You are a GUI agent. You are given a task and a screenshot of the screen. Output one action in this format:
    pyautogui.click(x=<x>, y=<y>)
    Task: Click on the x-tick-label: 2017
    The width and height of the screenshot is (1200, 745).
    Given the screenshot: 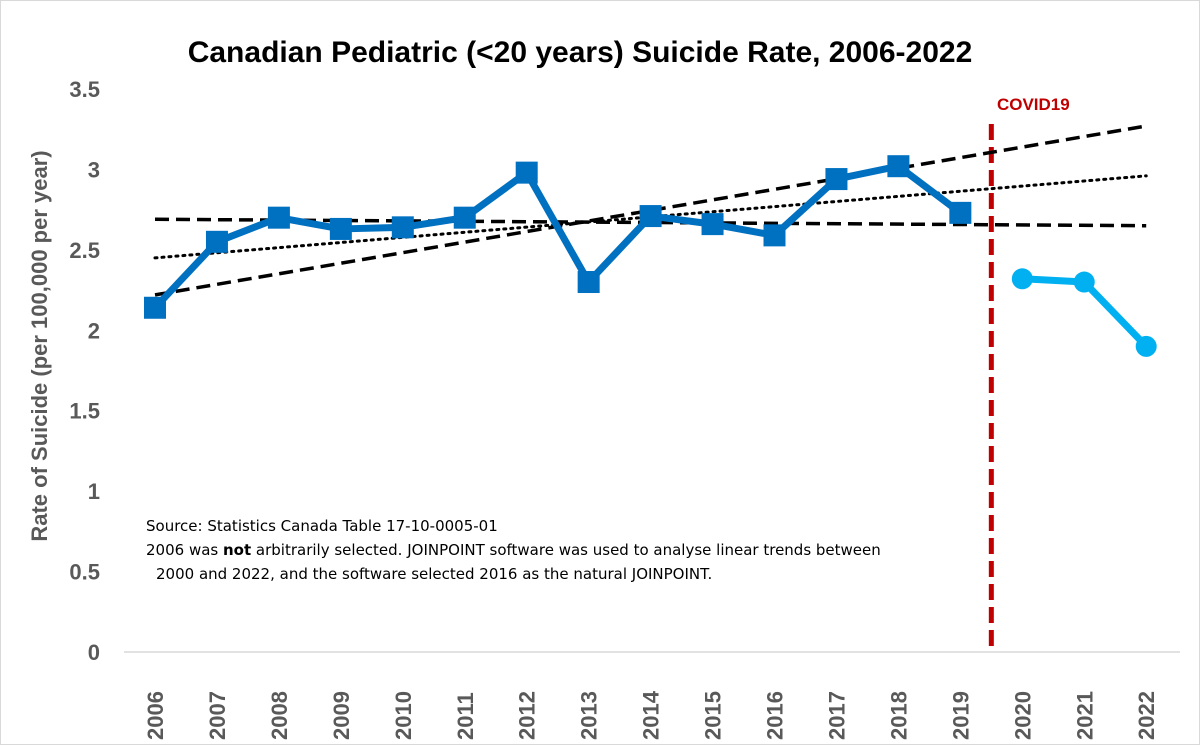 What is the action you would take?
    pyautogui.click(x=836, y=715)
    